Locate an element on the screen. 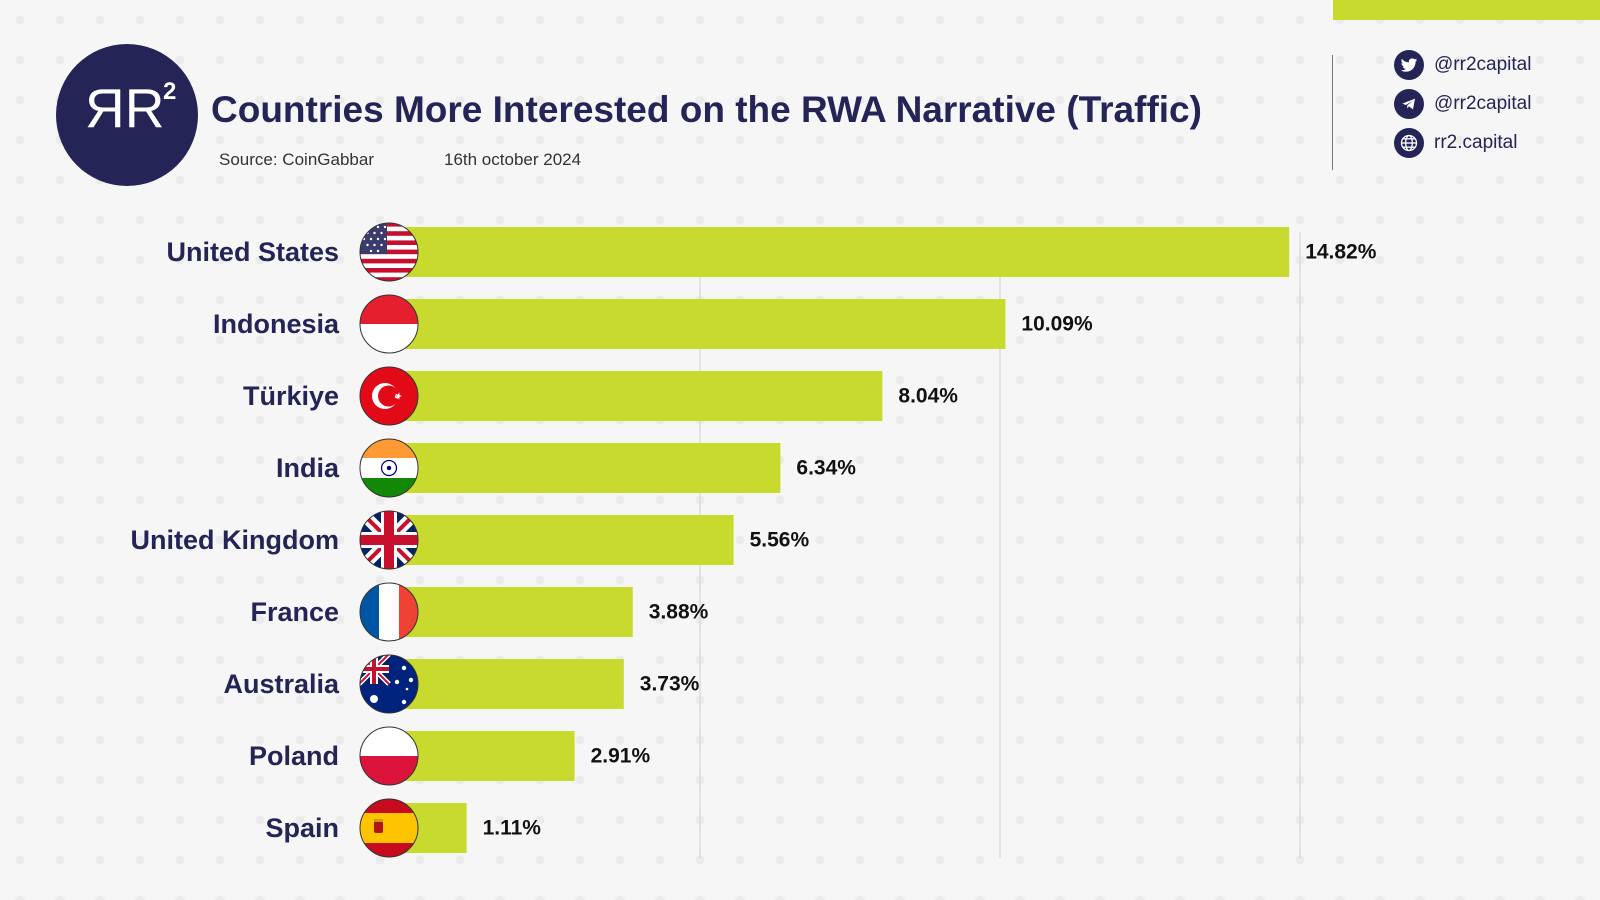 Image resolution: width=1600 pixels, height=900 pixels. twitter-icon is located at coordinates (1409, 65).